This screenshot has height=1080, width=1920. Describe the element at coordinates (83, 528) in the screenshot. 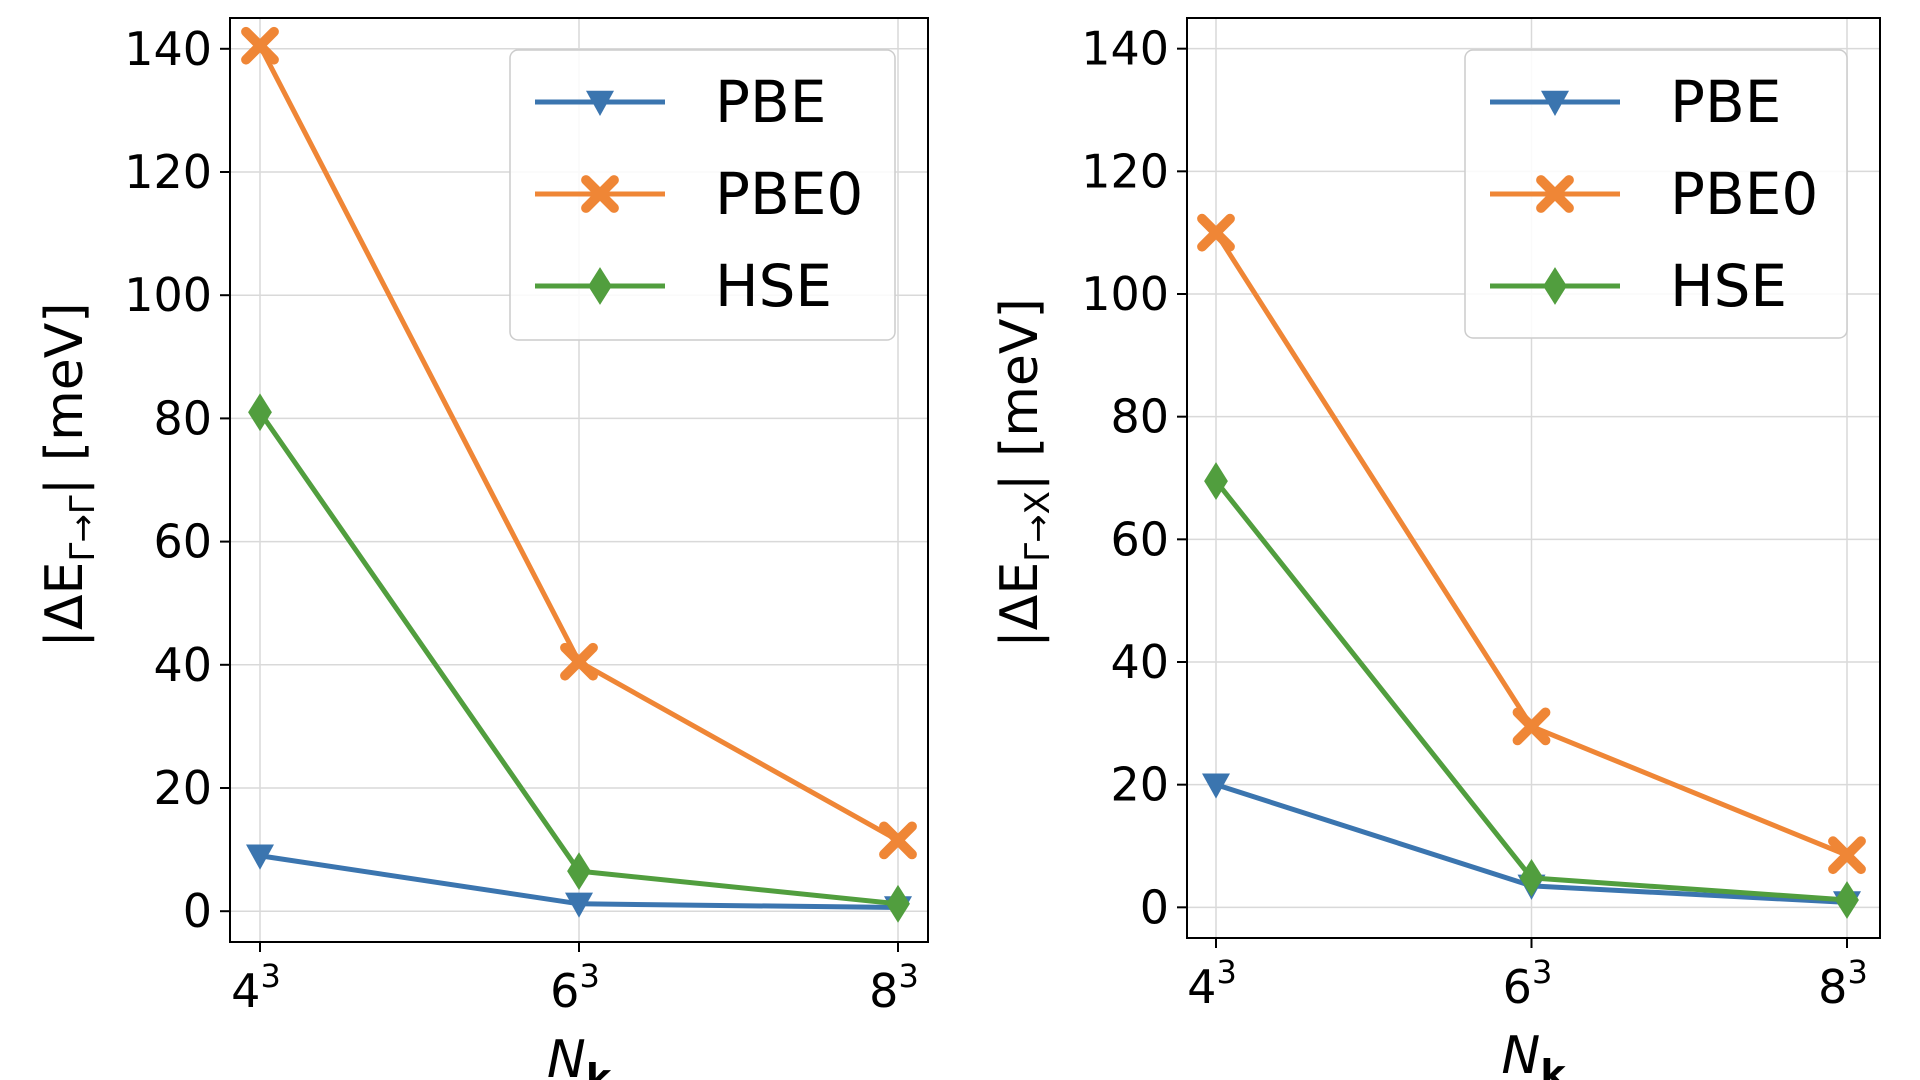

I see `y-axis-label-sub: Γ→Γ` at that location.